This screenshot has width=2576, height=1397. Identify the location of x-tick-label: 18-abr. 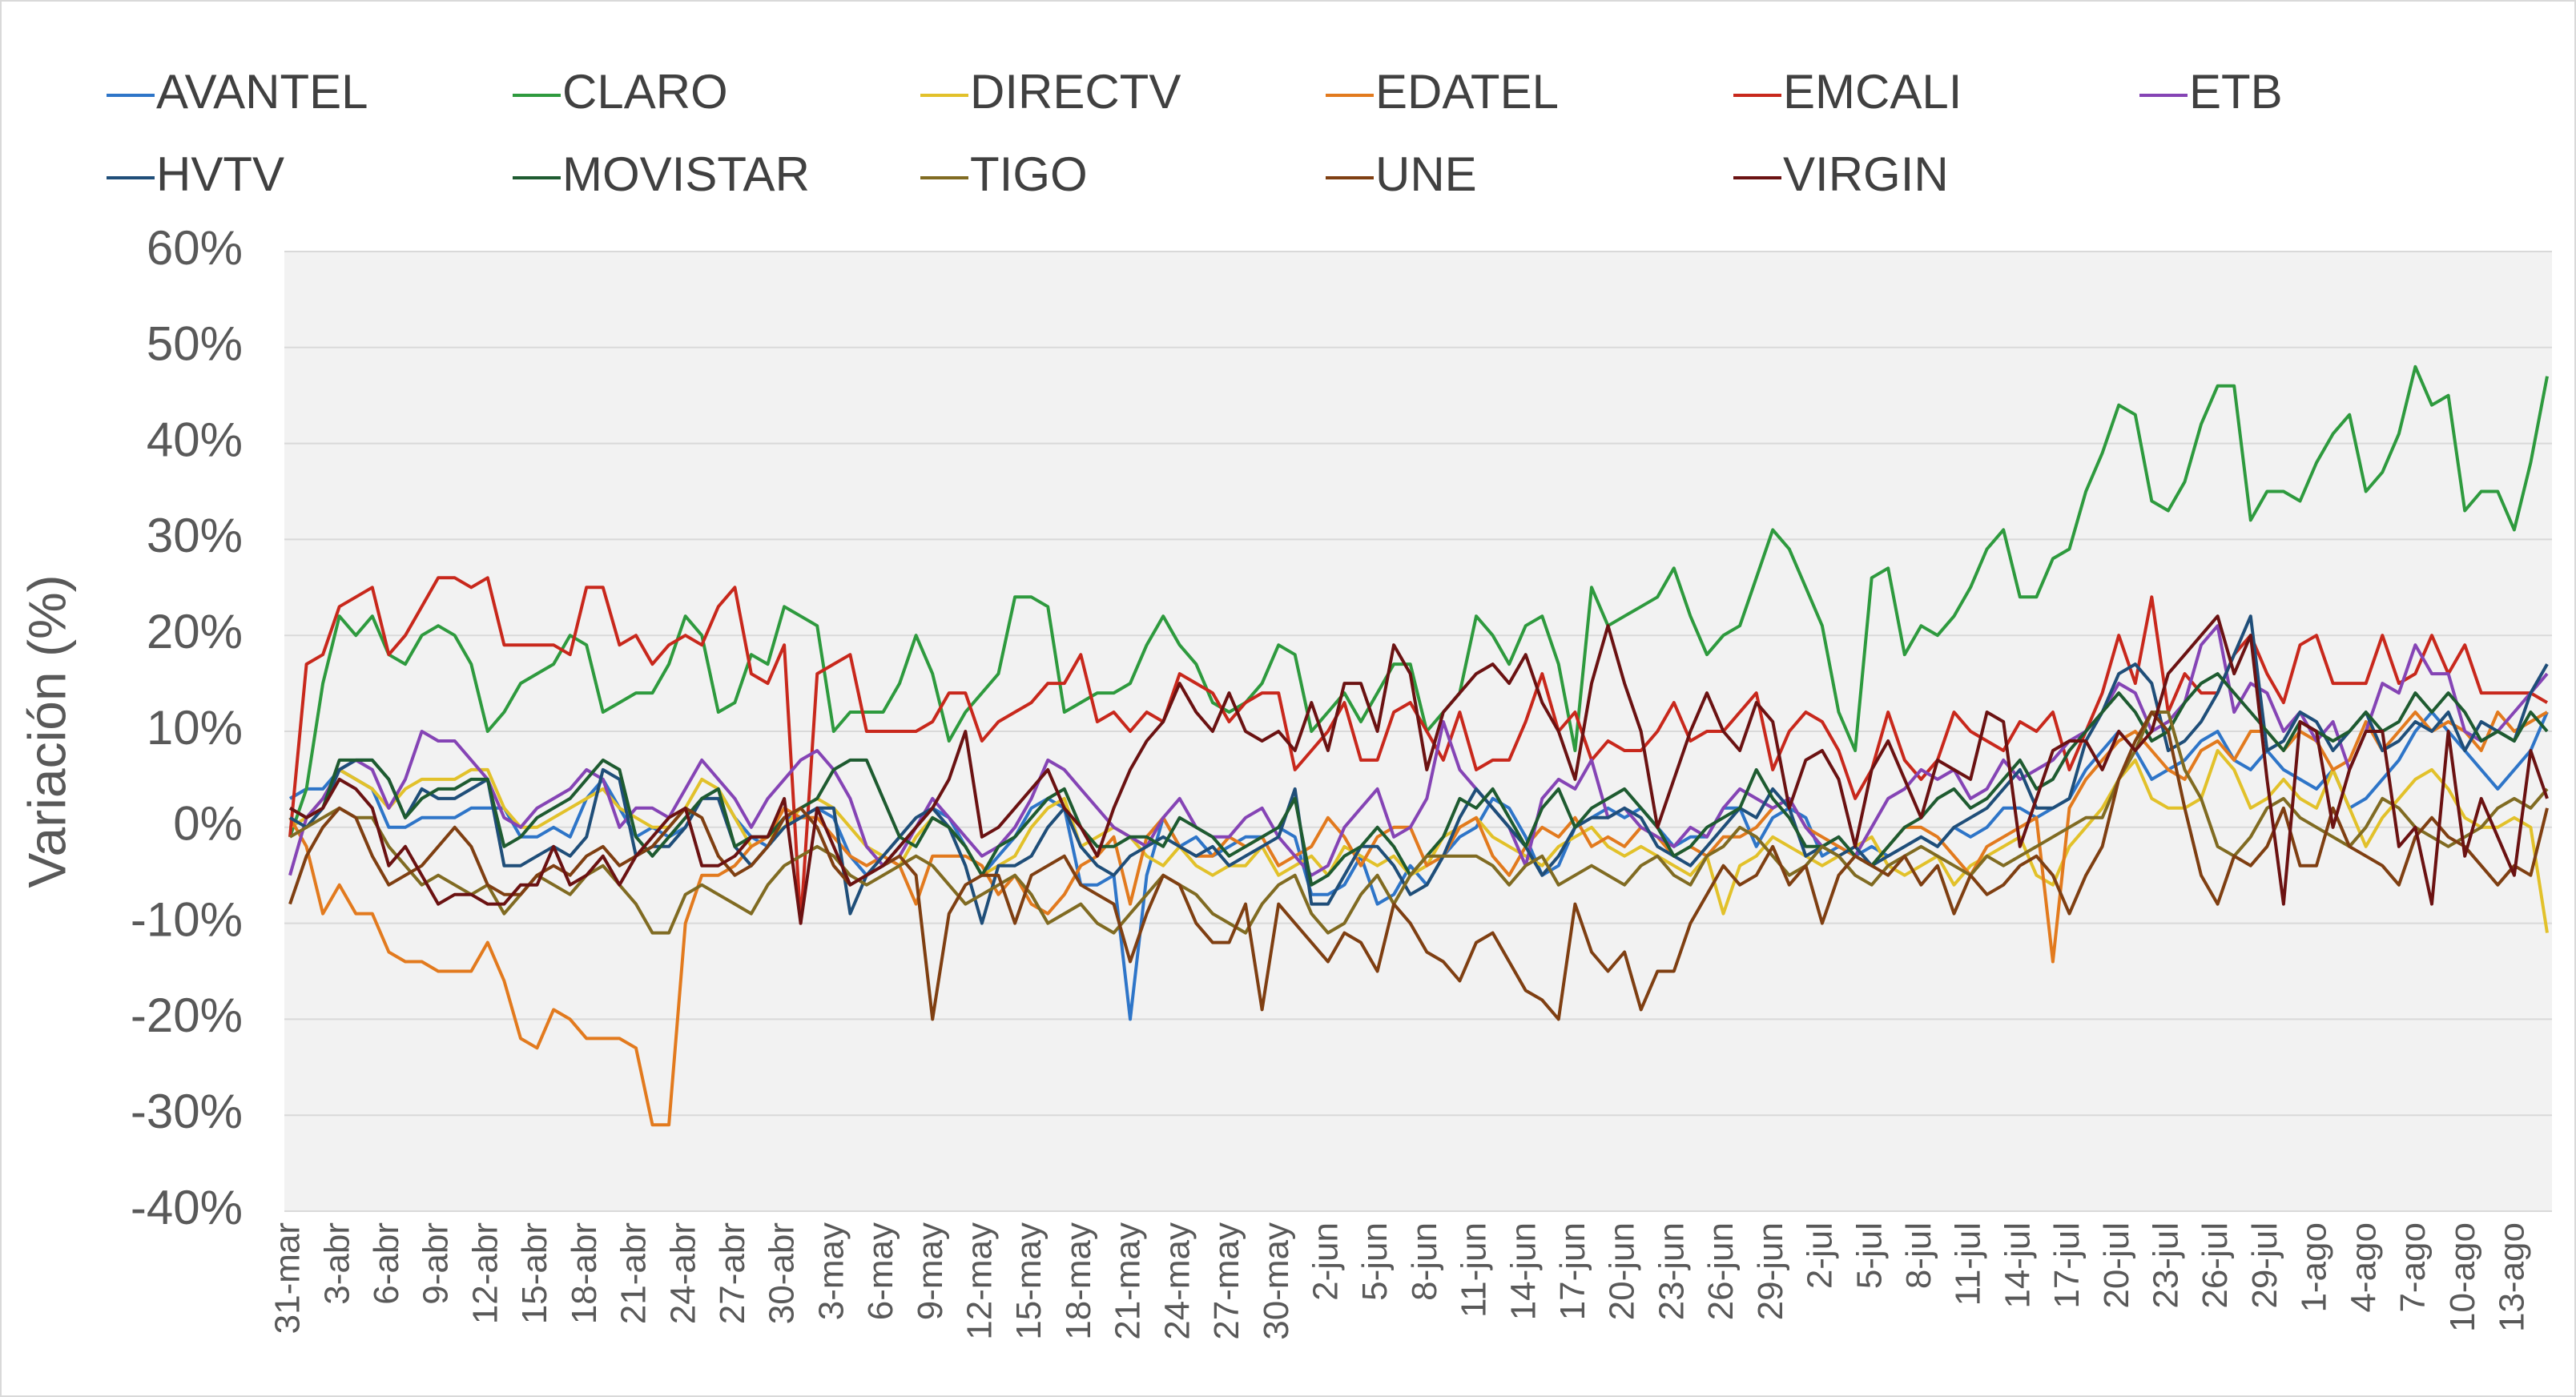
(584, 1273).